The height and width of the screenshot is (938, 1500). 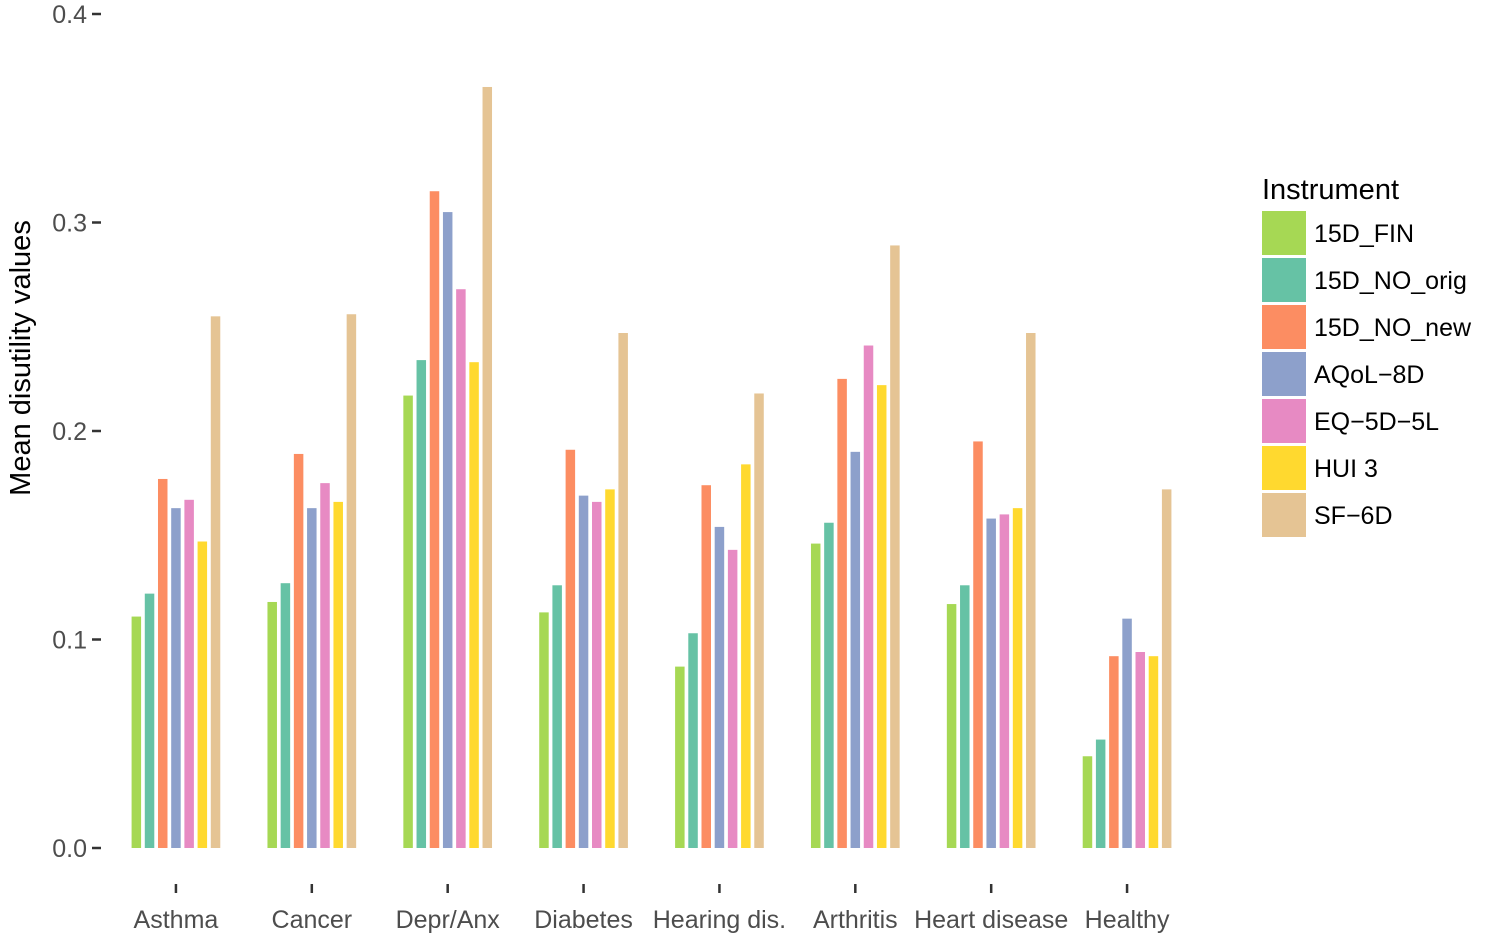 What do you see at coordinates (1346, 469) in the screenshot?
I see `legend-label: HUI 3` at bounding box center [1346, 469].